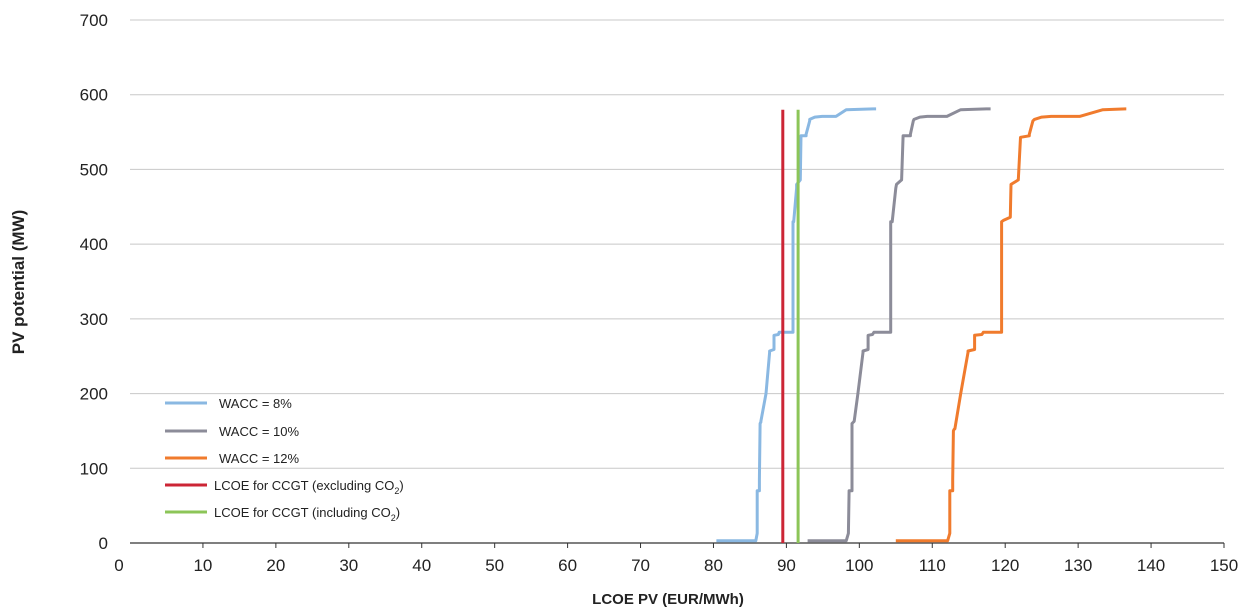 The width and height of the screenshot is (1239, 611). What do you see at coordinates (94, 95) in the screenshot?
I see `y-tick-label-600: 600` at bounding box center [94, 95].